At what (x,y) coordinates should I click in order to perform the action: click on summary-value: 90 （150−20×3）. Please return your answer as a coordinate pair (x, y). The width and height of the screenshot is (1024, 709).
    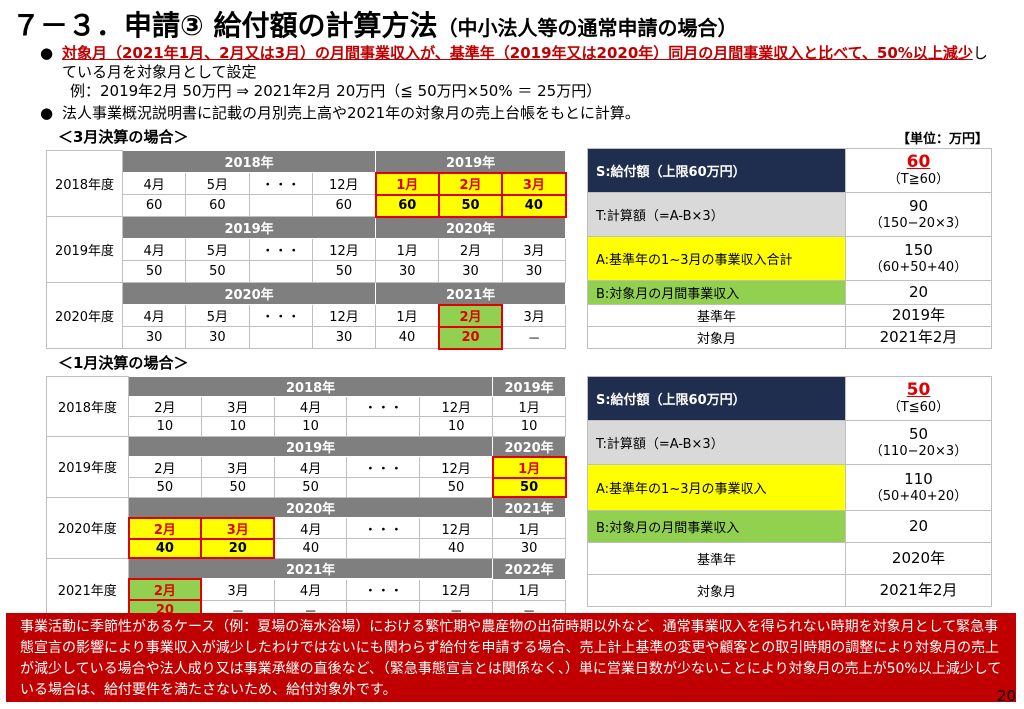
    Looking at the image, I should click on (918, 214).